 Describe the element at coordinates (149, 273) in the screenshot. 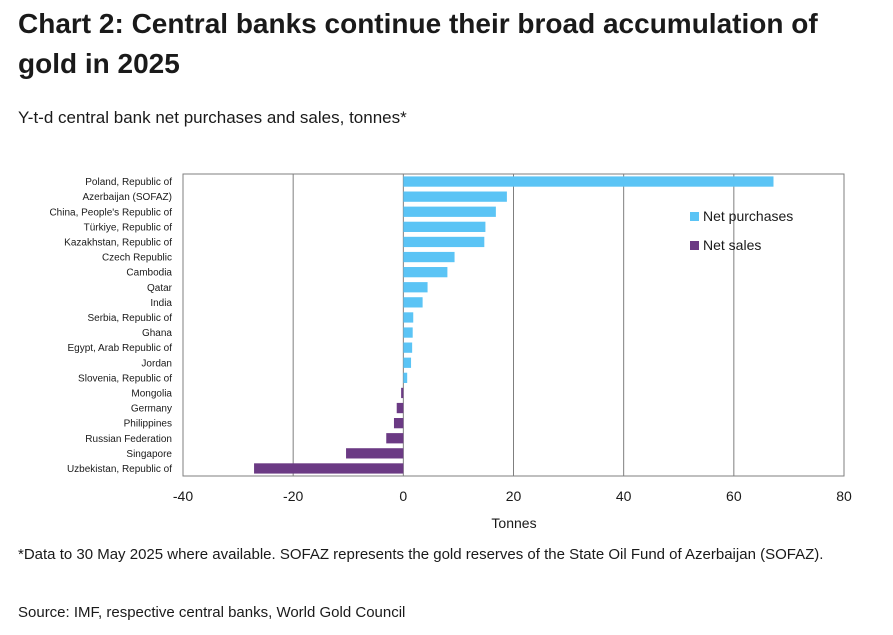

I see `category-label: Cambodia` at that location.